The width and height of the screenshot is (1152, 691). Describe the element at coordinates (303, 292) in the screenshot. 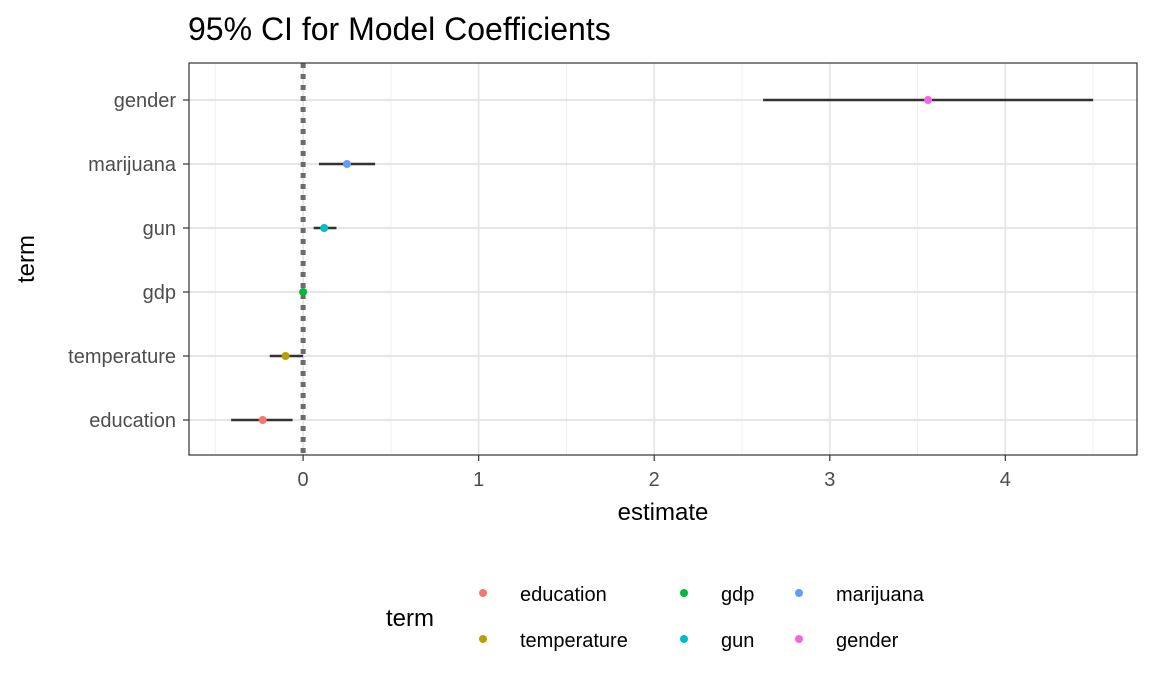

I see `estimate-point-gdp` at that location.